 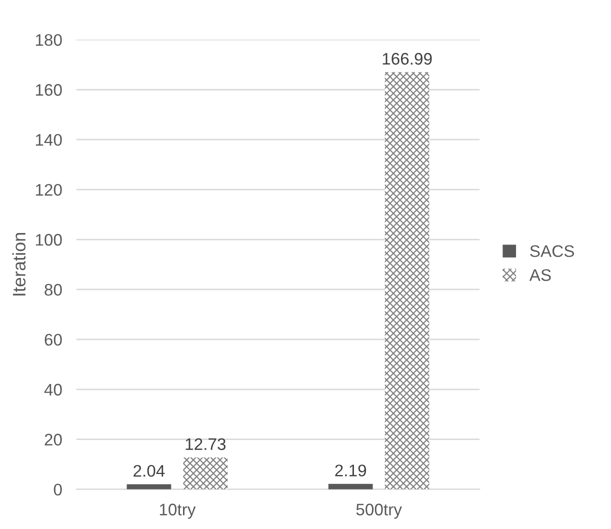 I want to click on data-label: 2.04, so click(x=149, y=470).